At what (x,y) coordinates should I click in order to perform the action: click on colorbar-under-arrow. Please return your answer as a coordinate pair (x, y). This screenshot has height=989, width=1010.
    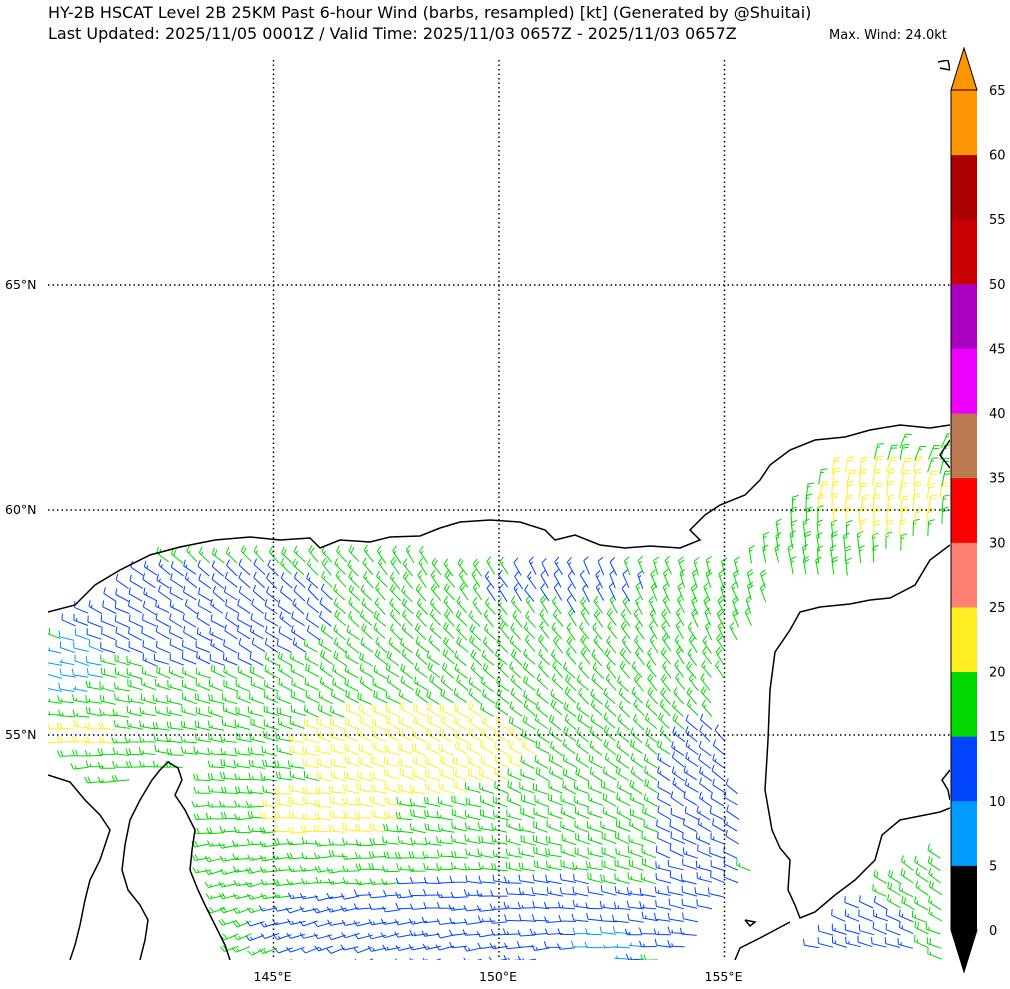
    Looking at the image, I should click on (964, 951).